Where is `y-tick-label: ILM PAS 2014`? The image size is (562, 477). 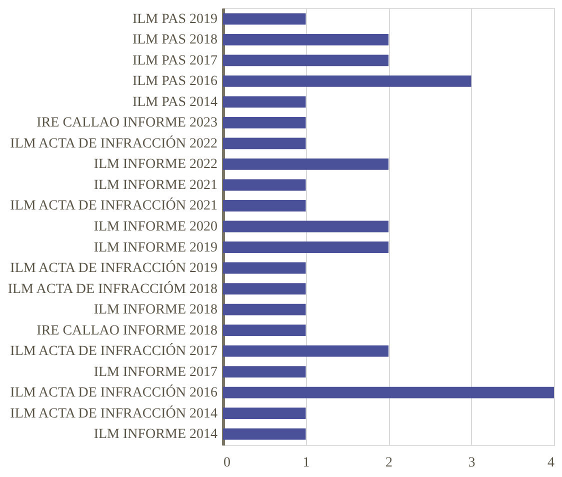
y-tick-label: ILM PAS 2014 is located at coordinates (175, 102).